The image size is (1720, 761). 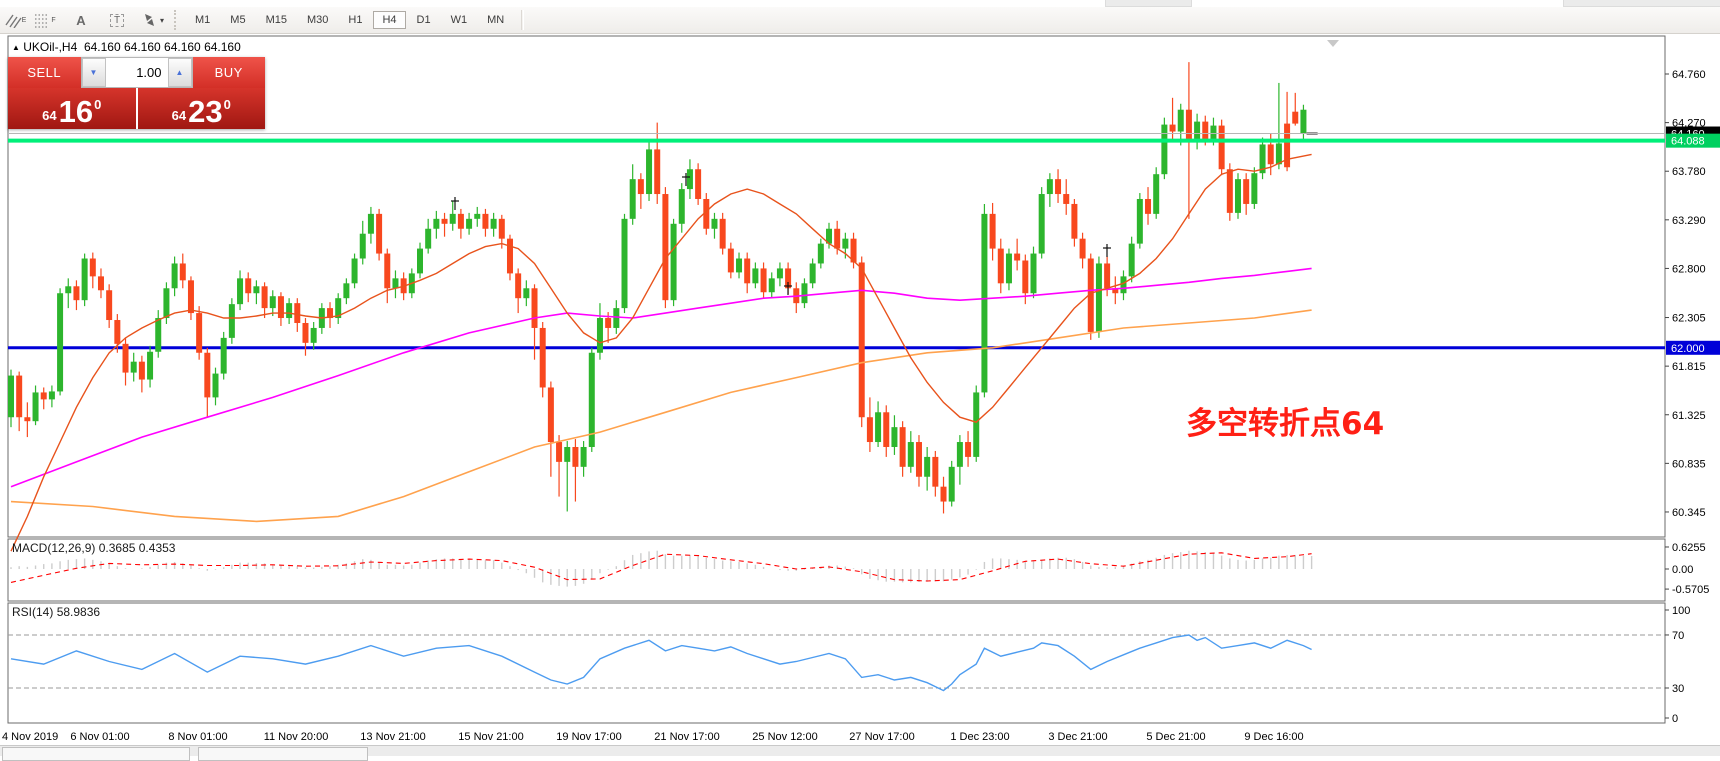 What do you see at coordinates (54, 548) in the screenshot?
I see `macd-name: MACD(12,26,9)` at bounding box center [54, 548].